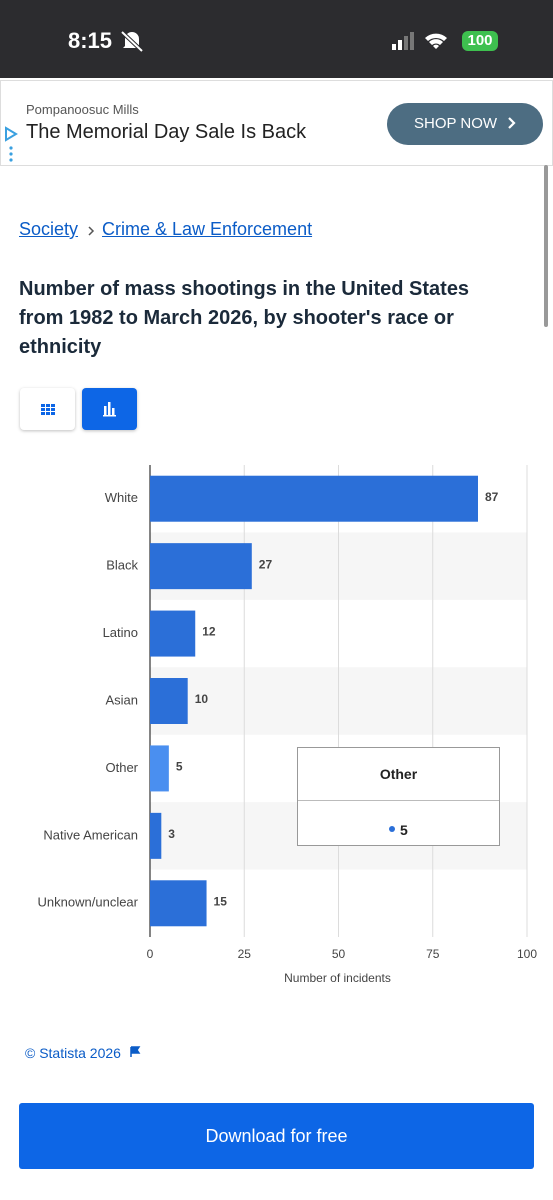 This screenshot has height=1200, width=553. I want to click on tooltip-dot, so click(392, 829).